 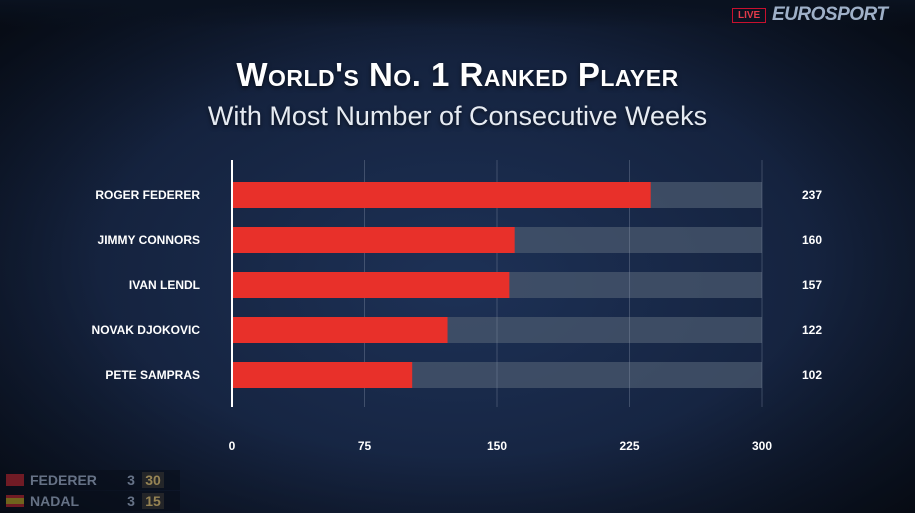 I want to click on broadcaster-logo: EUROSPORT, so click(x=830, y=14).